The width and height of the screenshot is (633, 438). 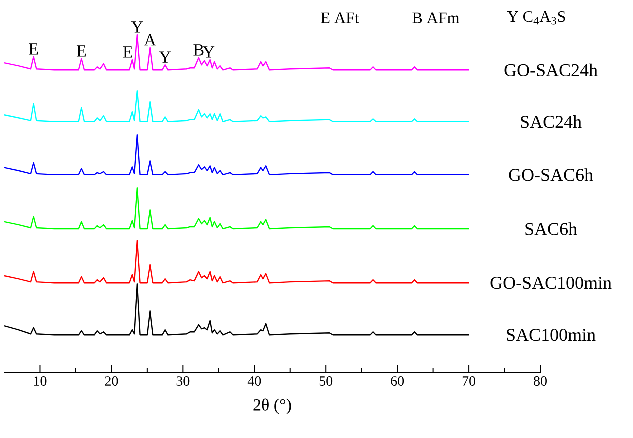 What do you see at coordinates (340, 18) in the screenshot?
I see `text: E AFt` at bounding box center [340, 18].